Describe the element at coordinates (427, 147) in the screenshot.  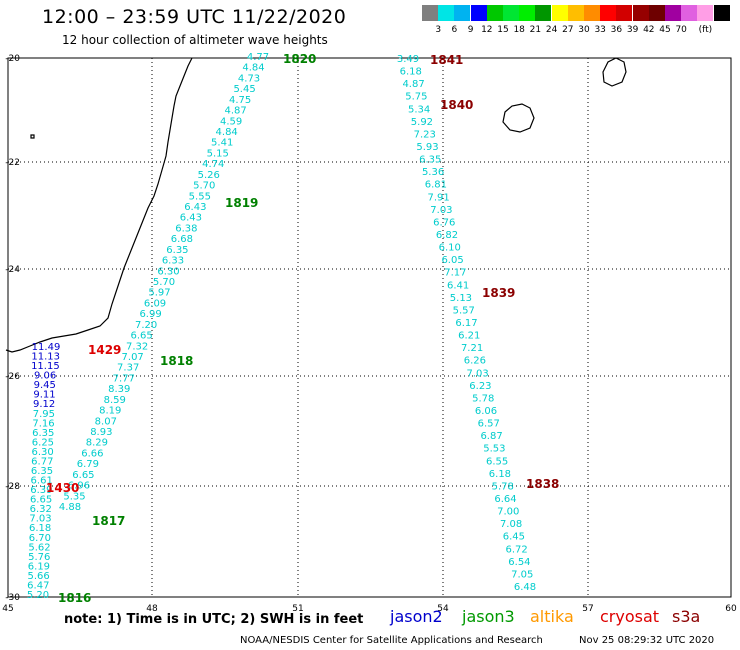
I see `wave-height-label: 5.93` at that location.